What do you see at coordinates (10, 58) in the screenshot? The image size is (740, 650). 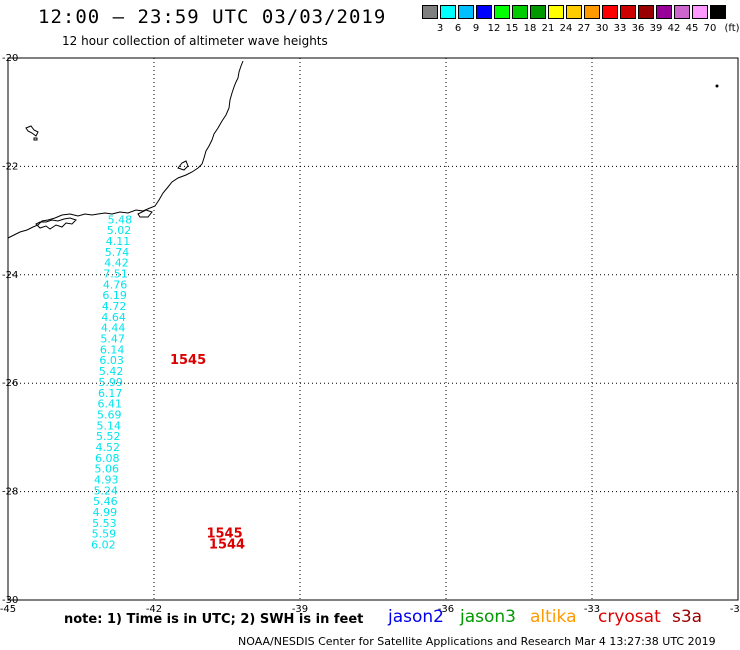 I see `lat-tick-label: -20` at bounding box center [10, 58].